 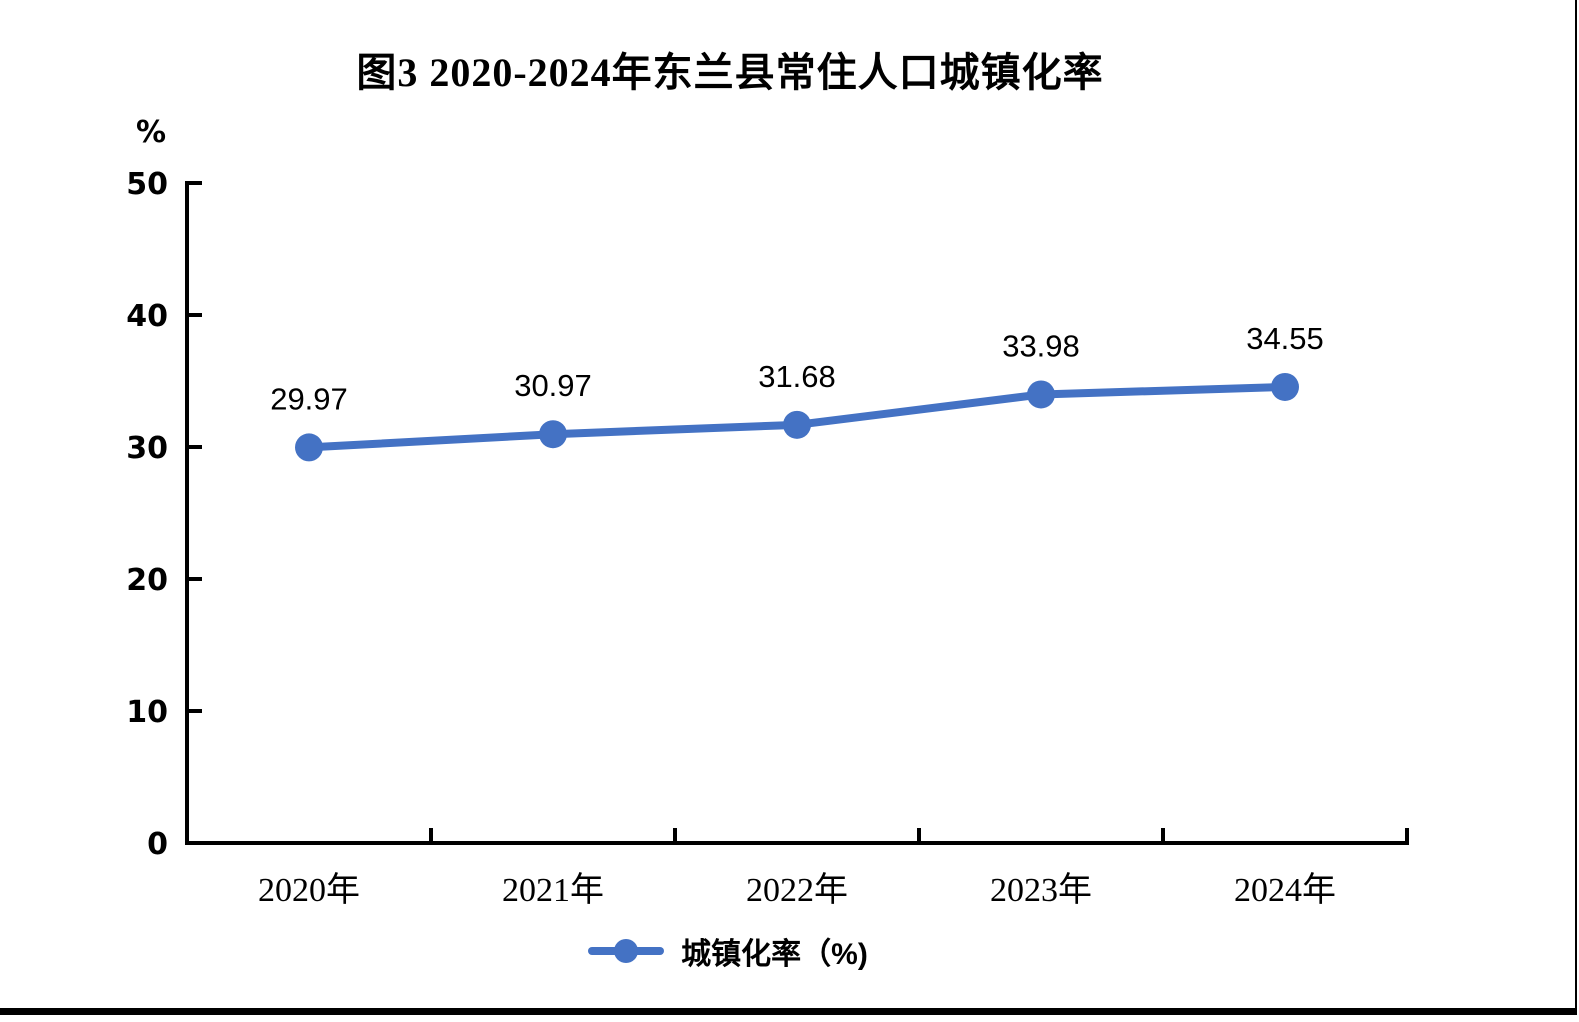 What do you see at coordinates (157, 844) in the screenshot?
I see `y-tick-label: 0` at bounding box center [157, 844].